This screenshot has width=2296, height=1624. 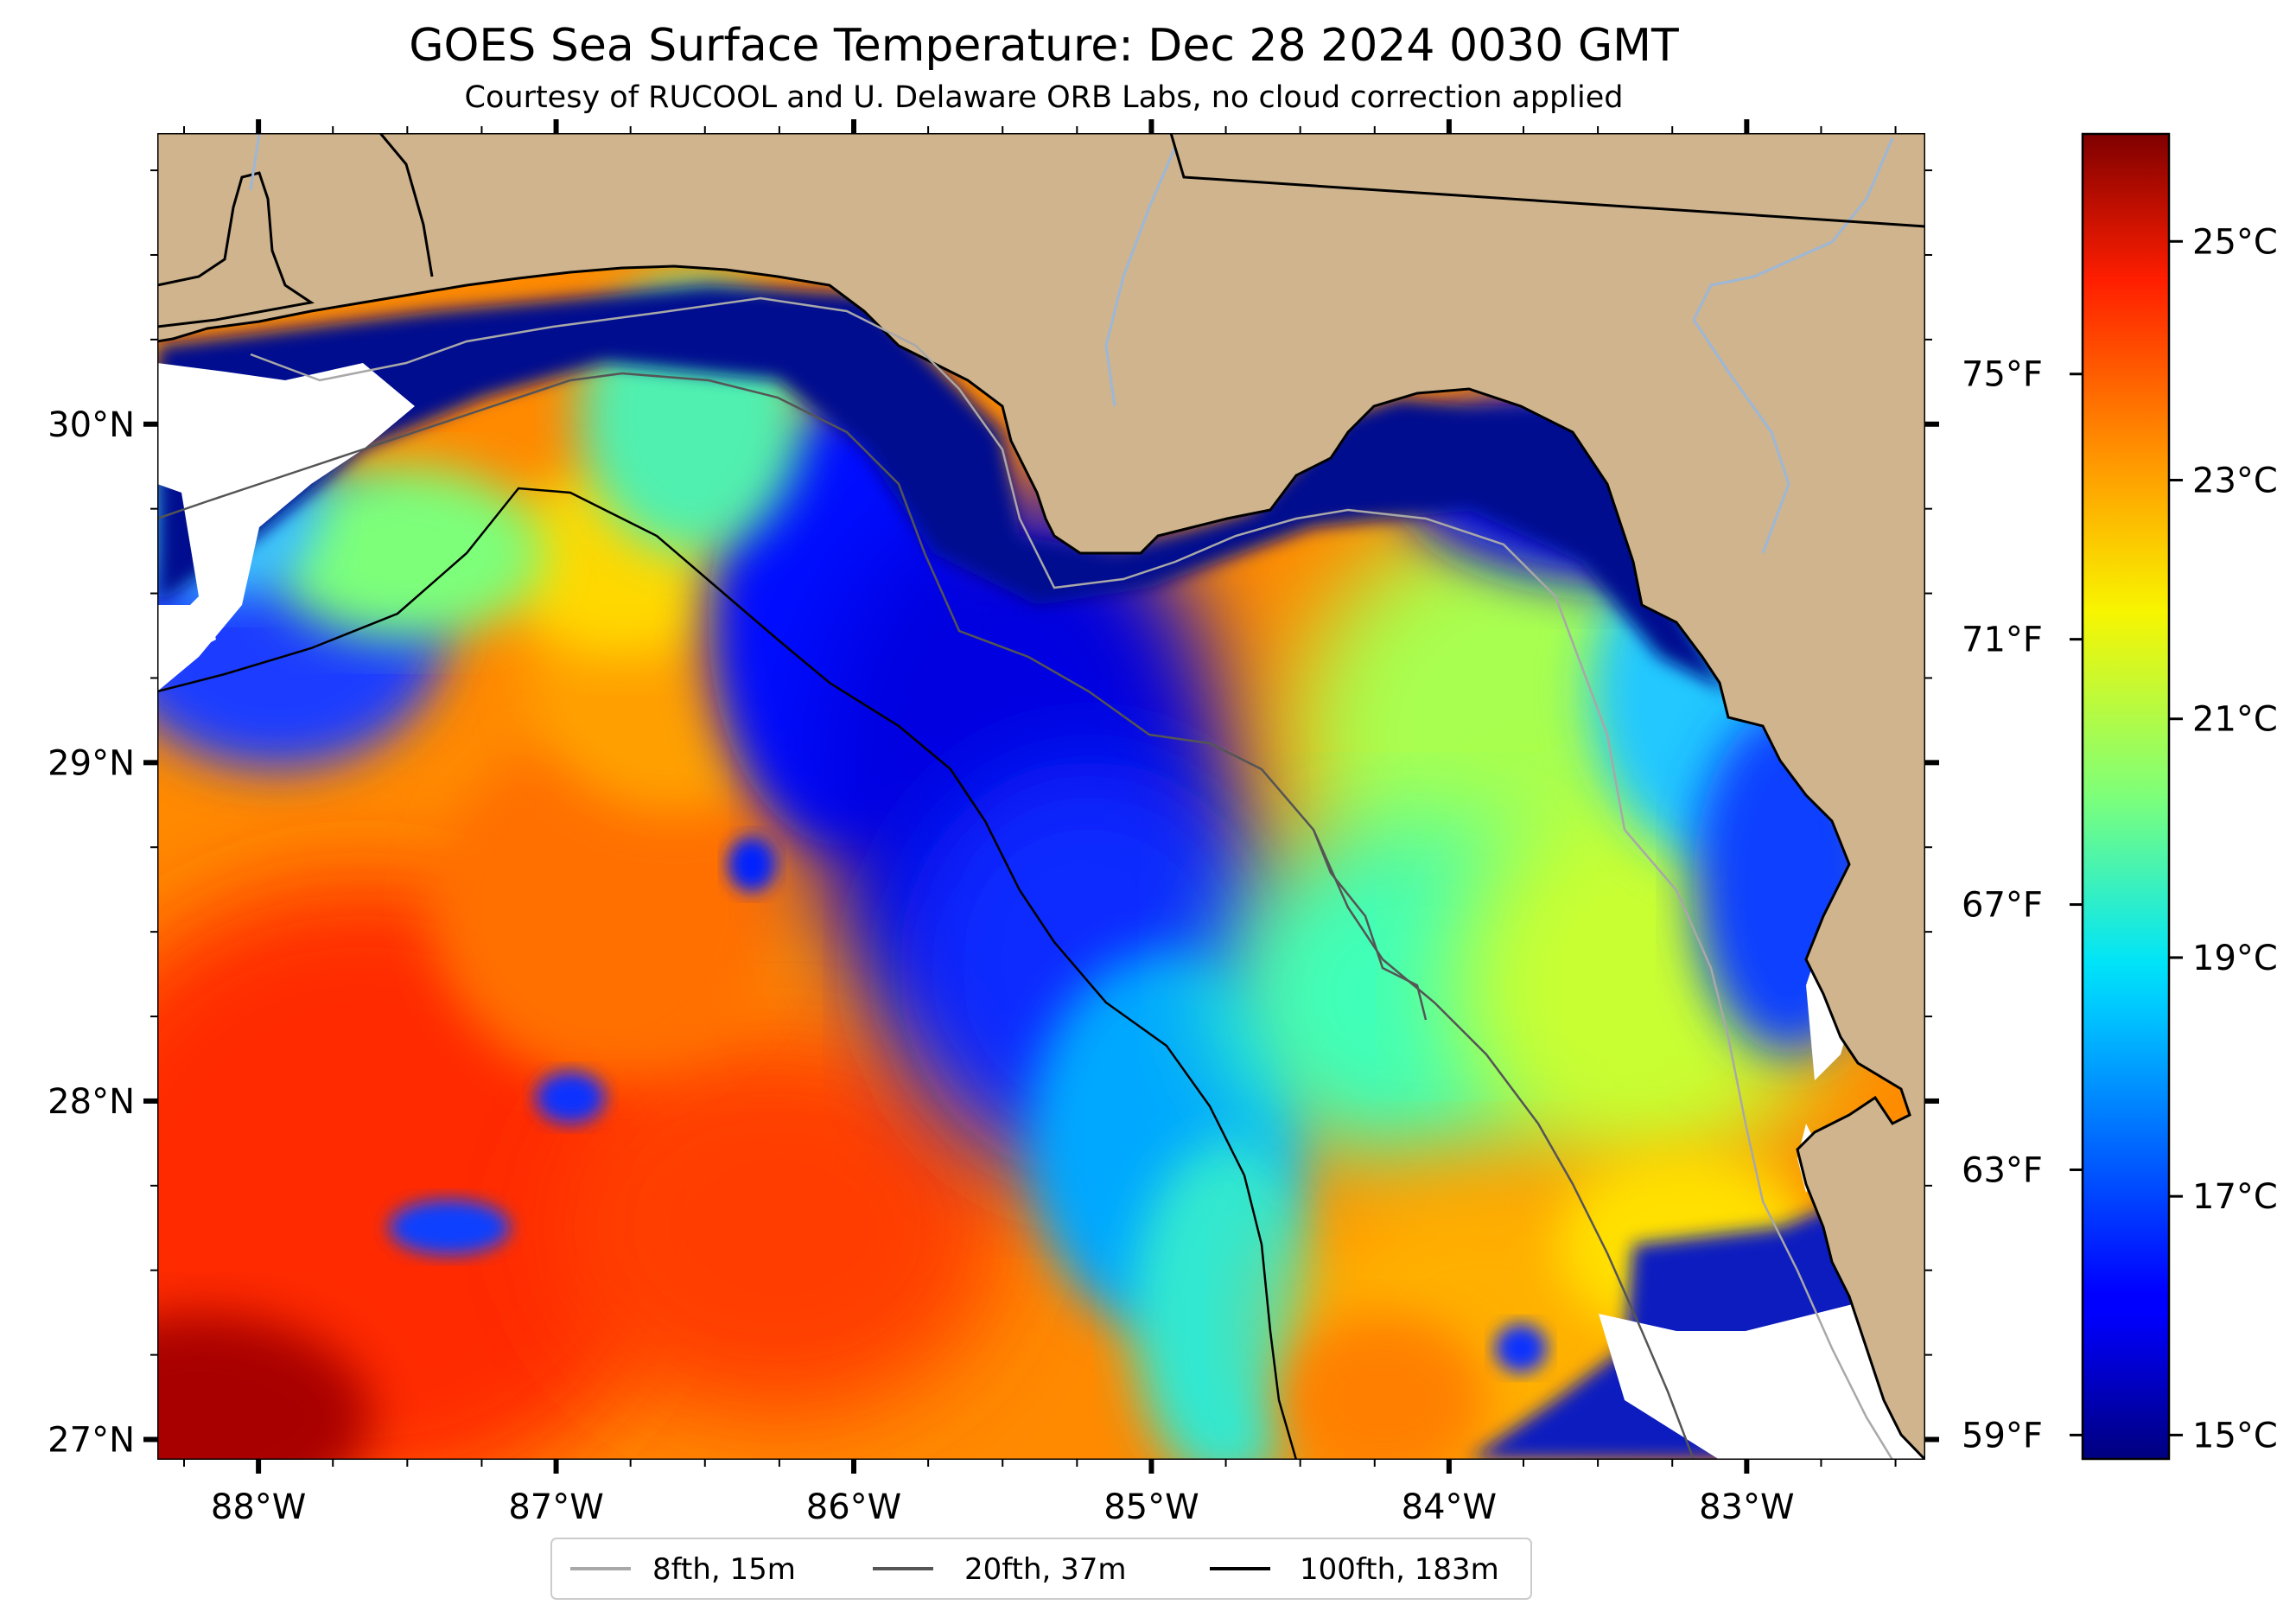 I want to click on colorbar-tick-label: 17°C, so click(x=2235, y=1197).